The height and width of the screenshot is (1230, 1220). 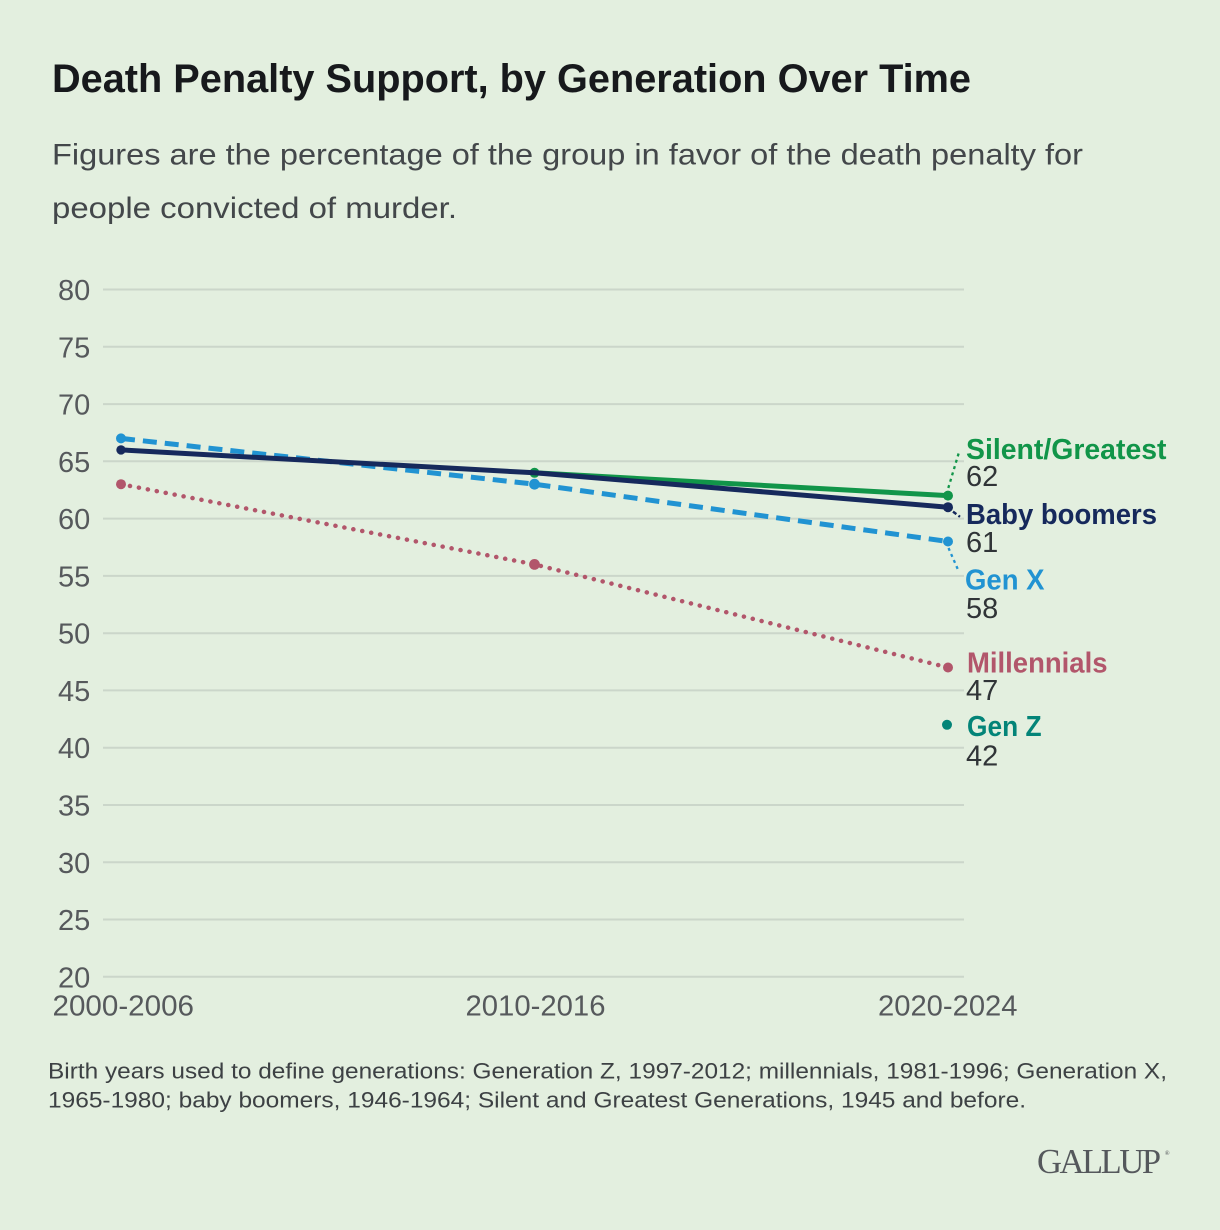 What do you see at coordinates (1066, 450) in the screenshot?
I see `svg-text: Silent/Greatest` at bounding box center [1066, 450].